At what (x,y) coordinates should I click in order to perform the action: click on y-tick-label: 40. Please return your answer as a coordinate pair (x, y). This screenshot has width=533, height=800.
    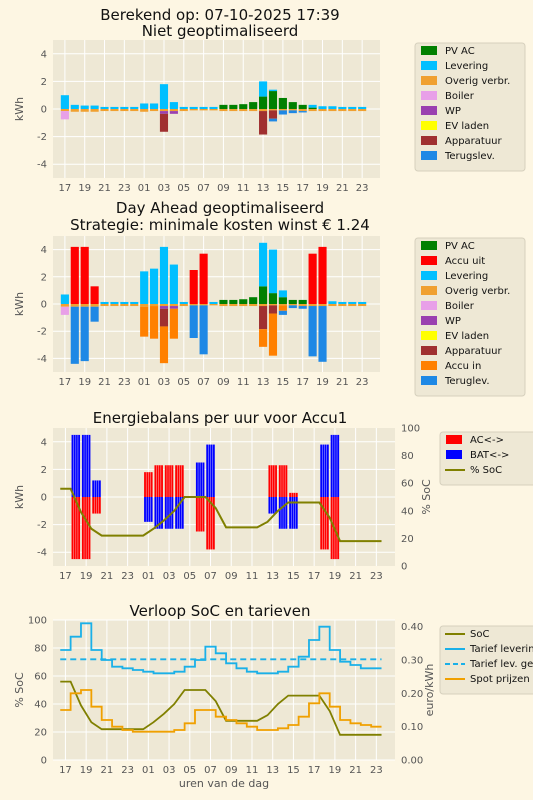
    Looking at the image, I should click on (40, 705).